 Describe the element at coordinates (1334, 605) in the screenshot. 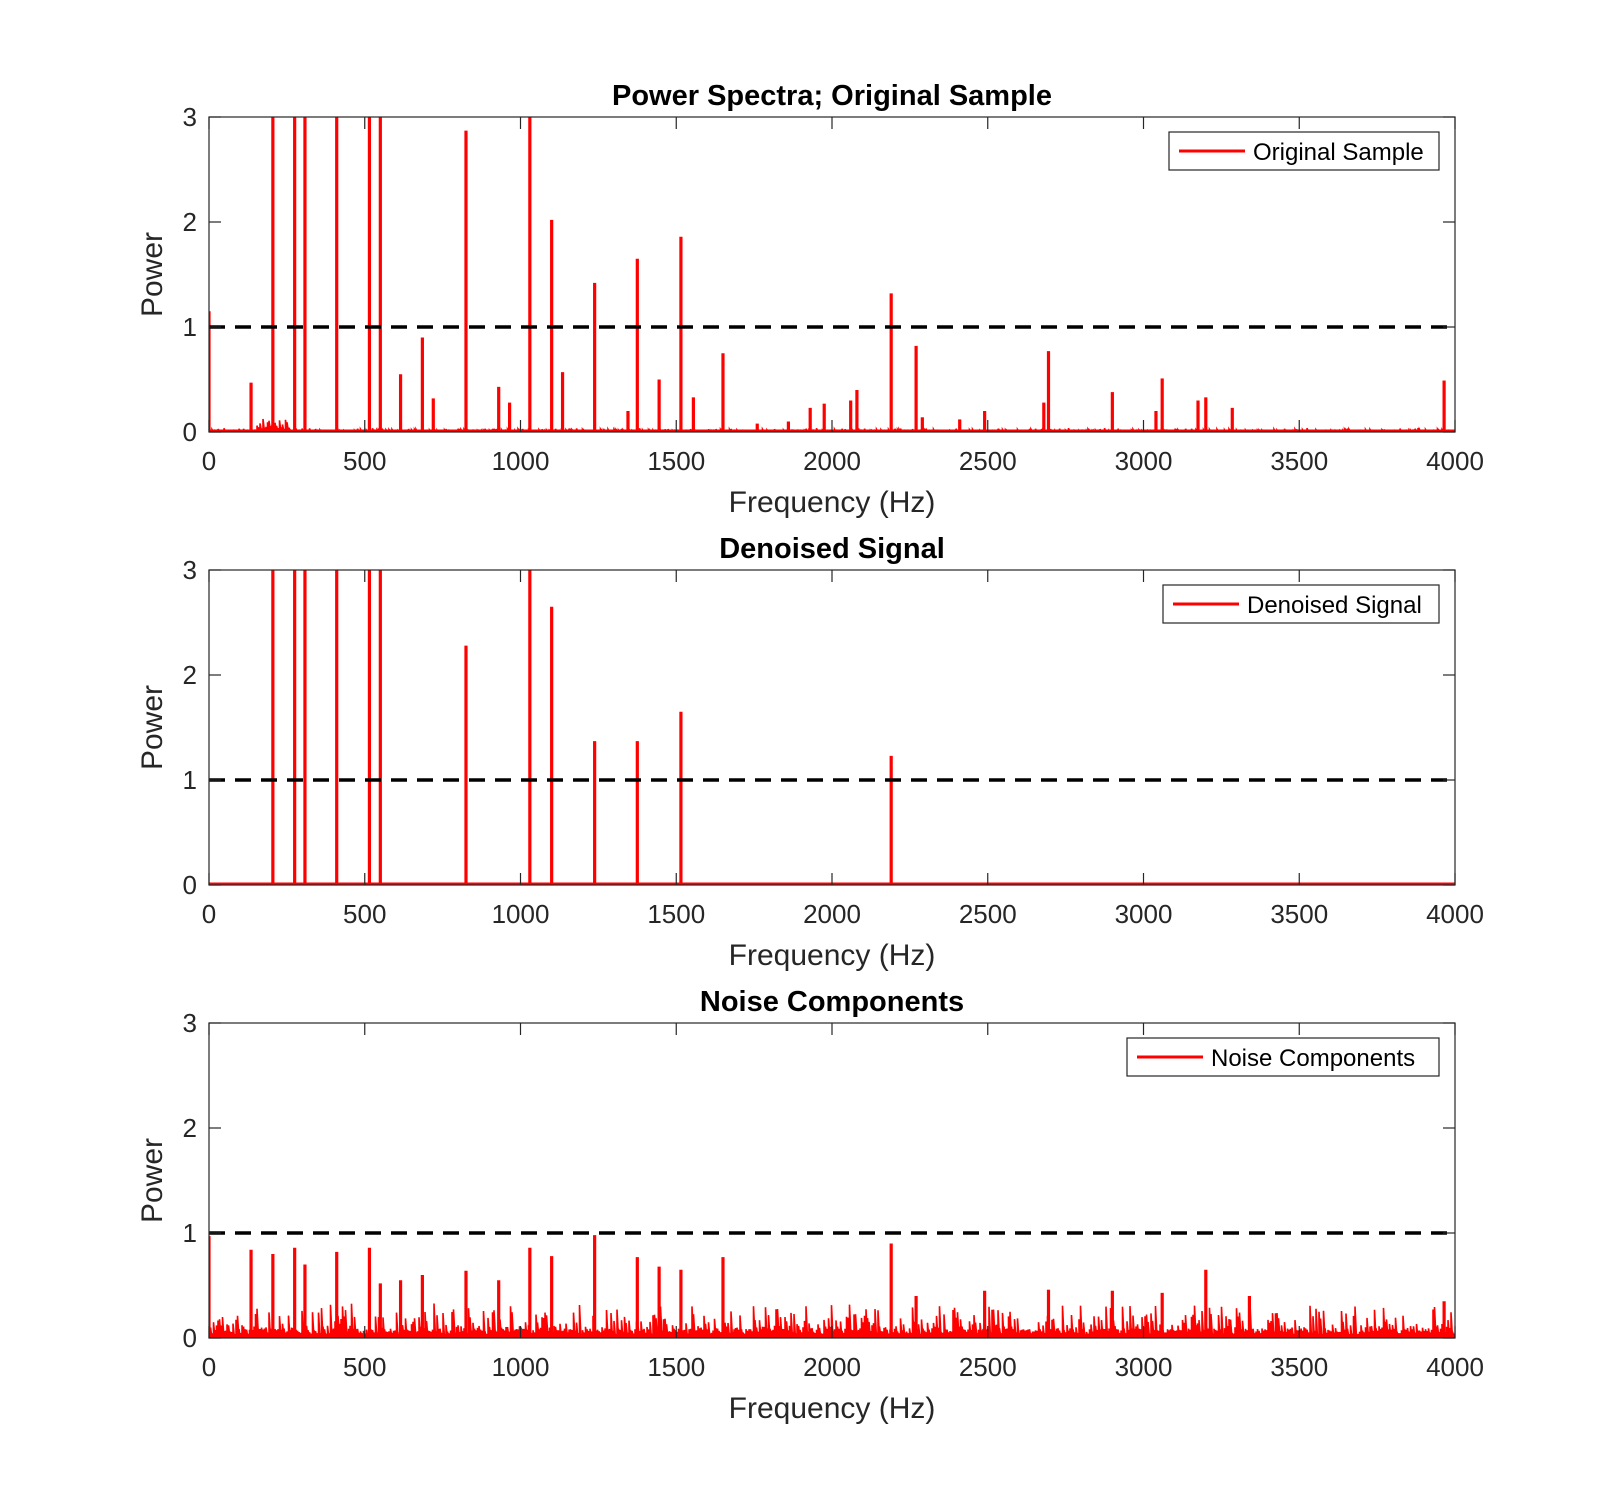

I see `legend-label: Denoised Signal` at that location.